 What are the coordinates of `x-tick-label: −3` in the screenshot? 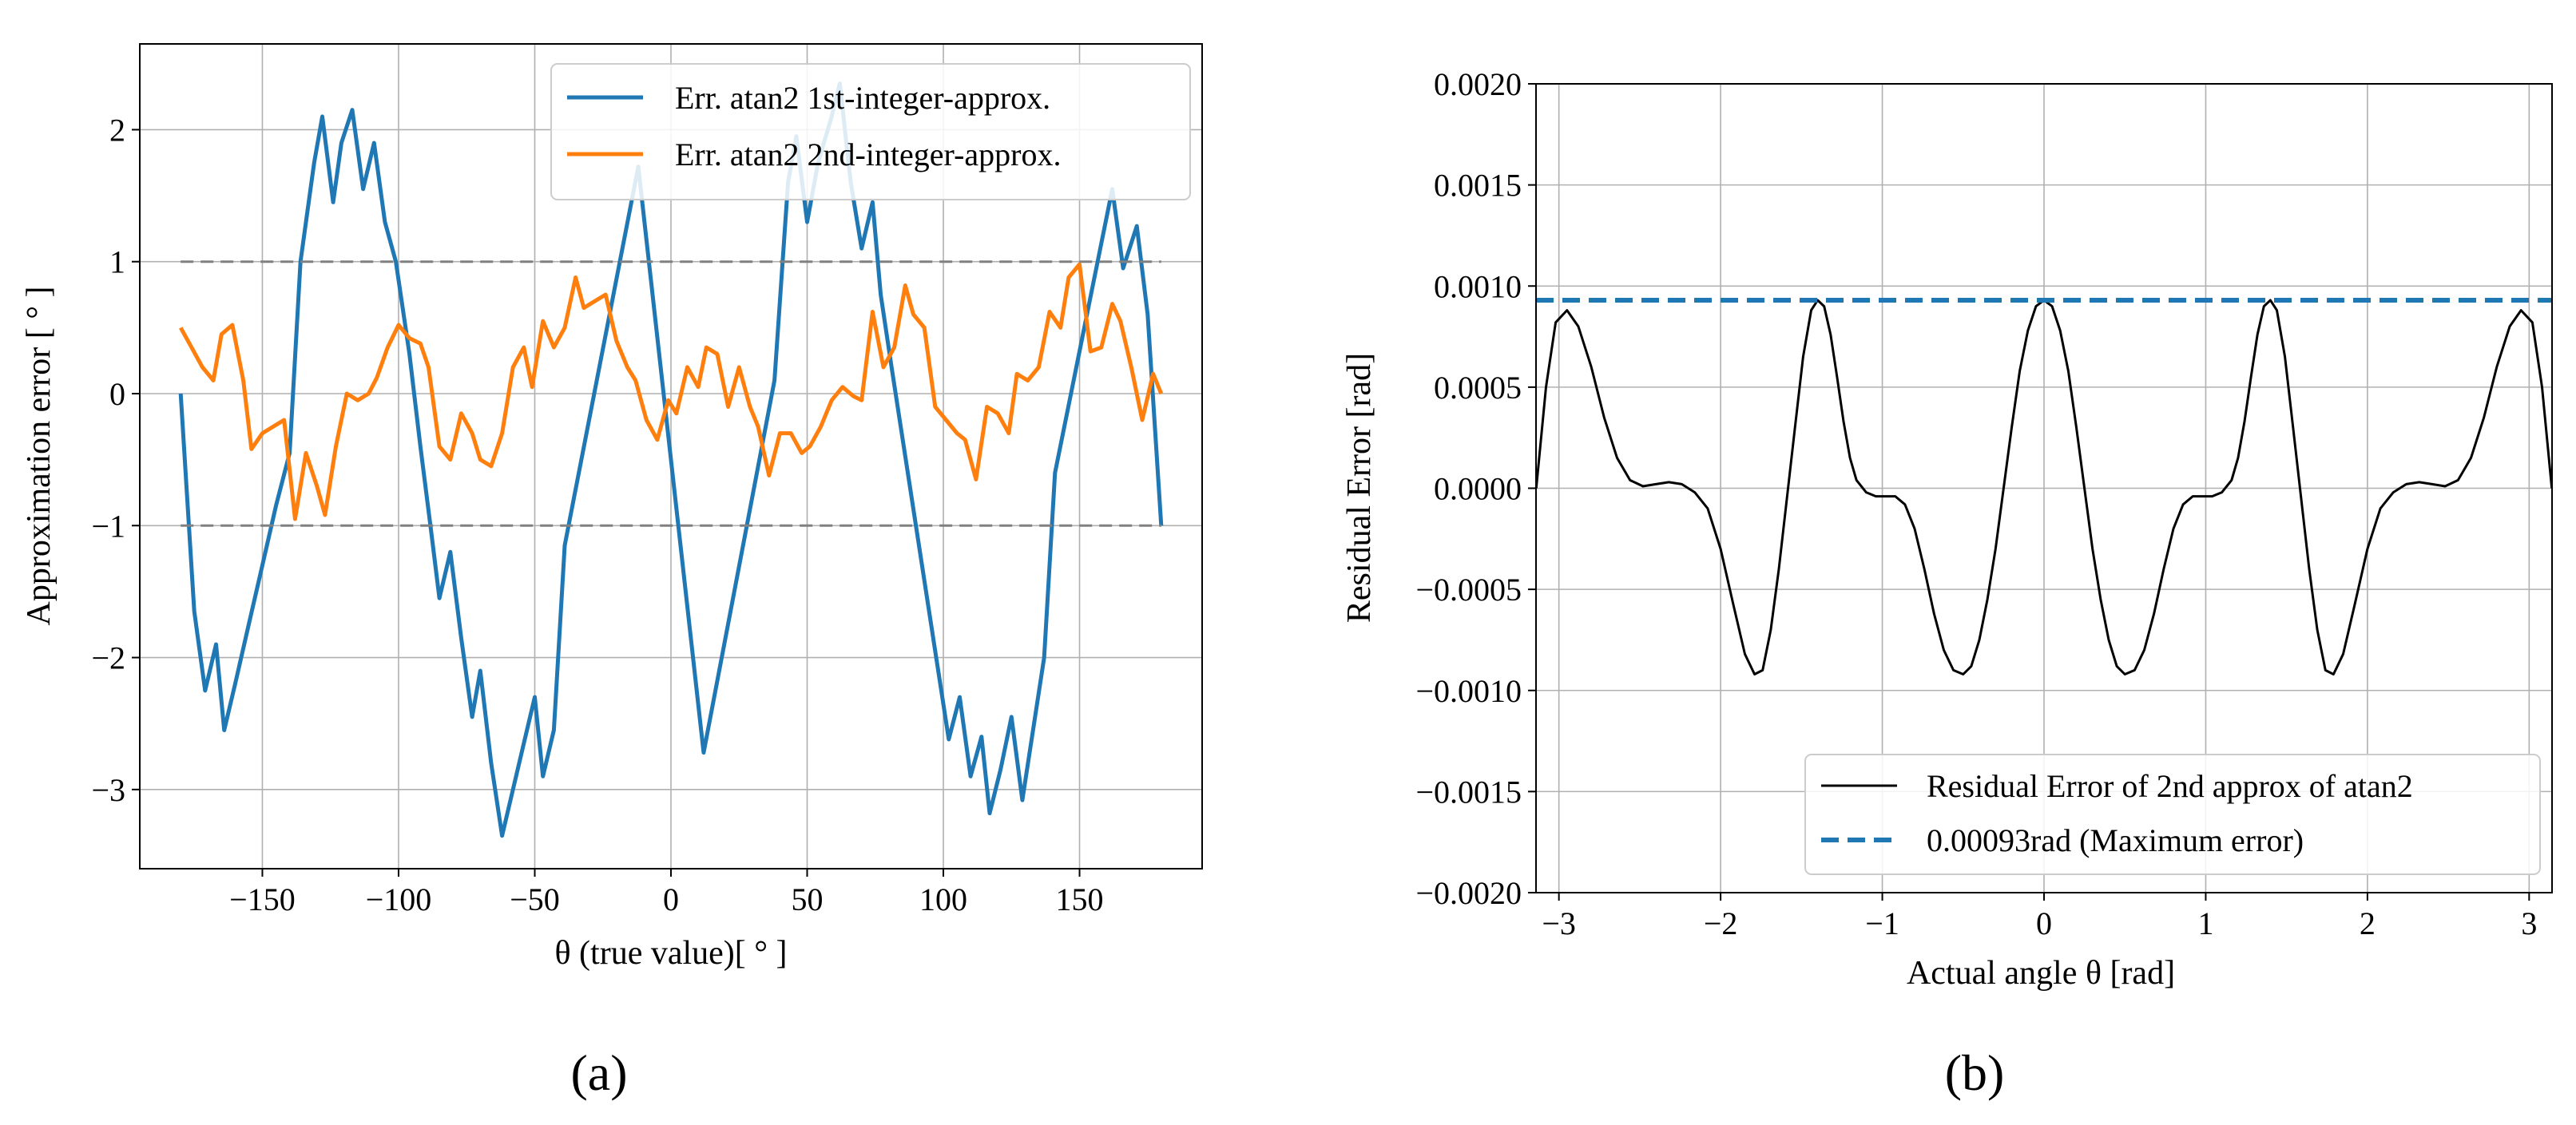 It's located at (1559, 923).